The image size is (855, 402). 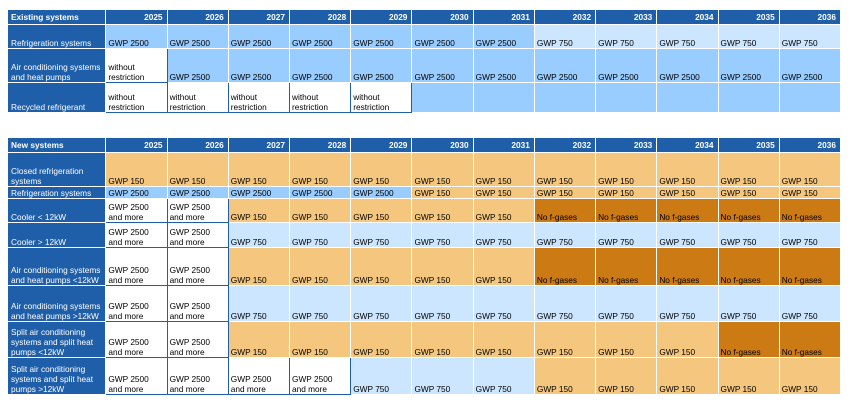 I want to click on row-label: Air conditioning systems and heat pumps, so click(x=56, y=65).